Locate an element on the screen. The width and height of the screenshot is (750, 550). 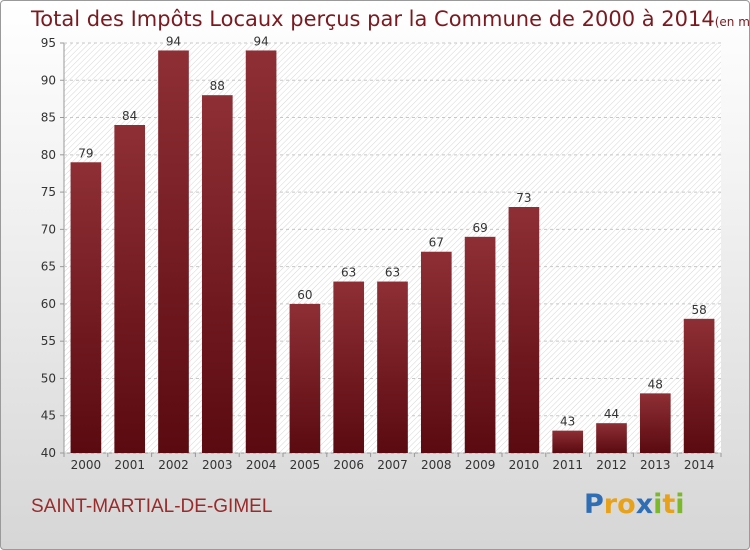
x-tick-label: 2001 is located at coordinates (129, 465).